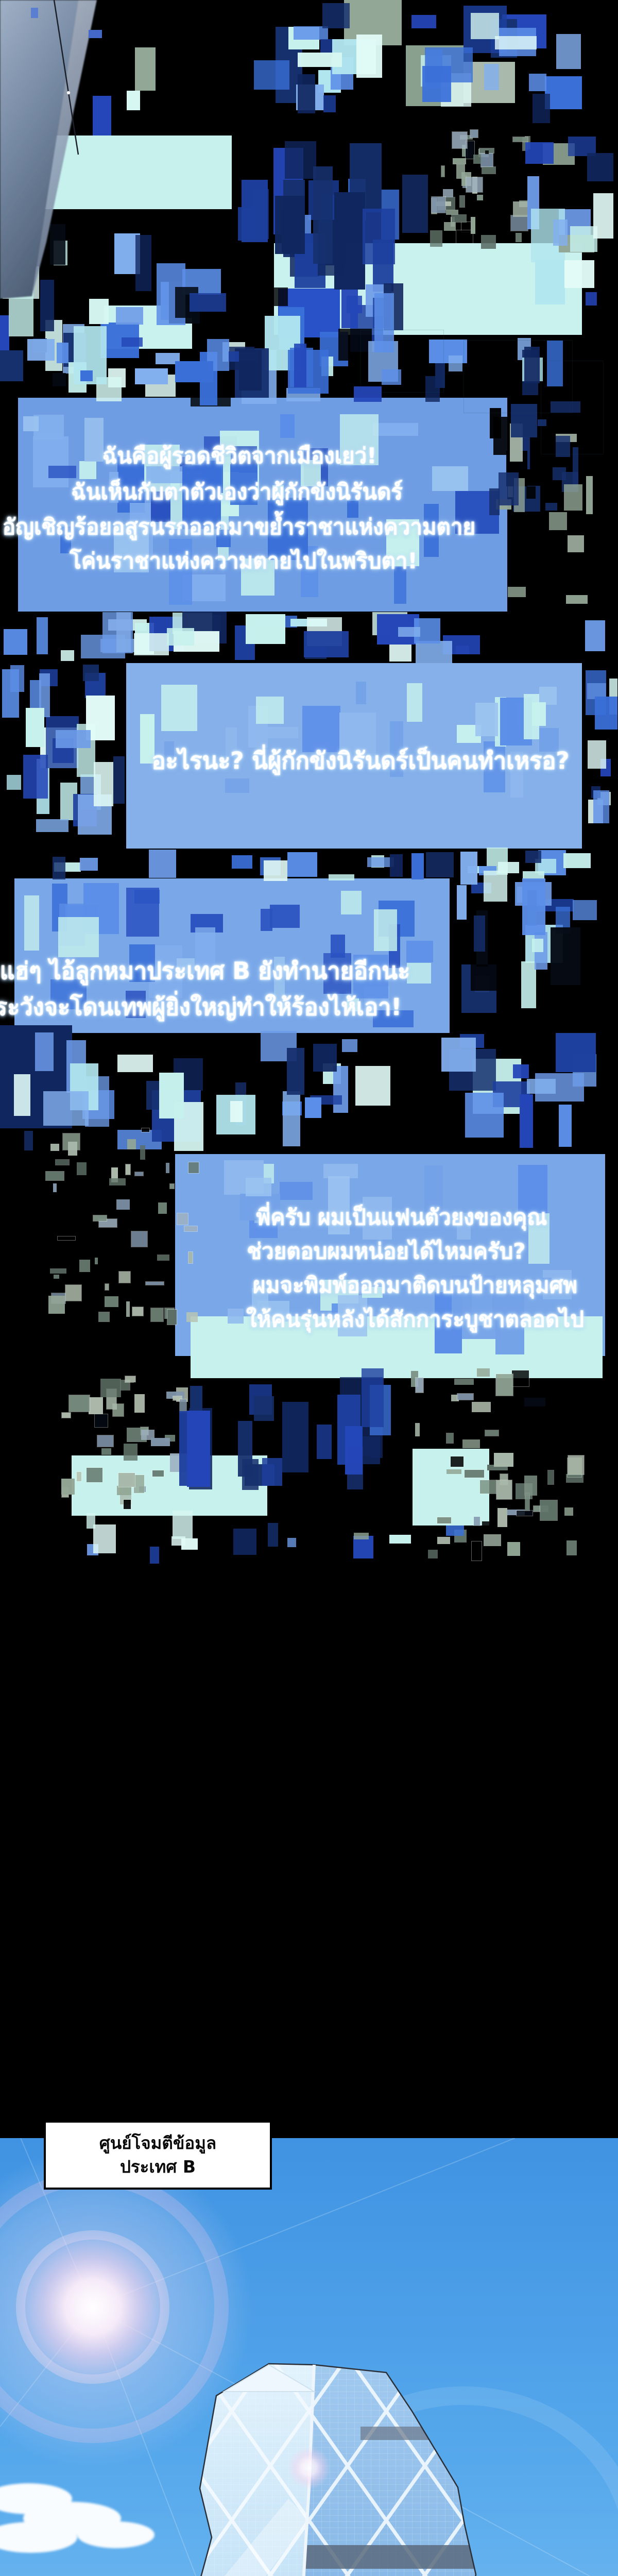  What do you see at coordinates (309, 2470) in the screenshot?
I see `corner-mullion` at bounding box center [309, 2470].